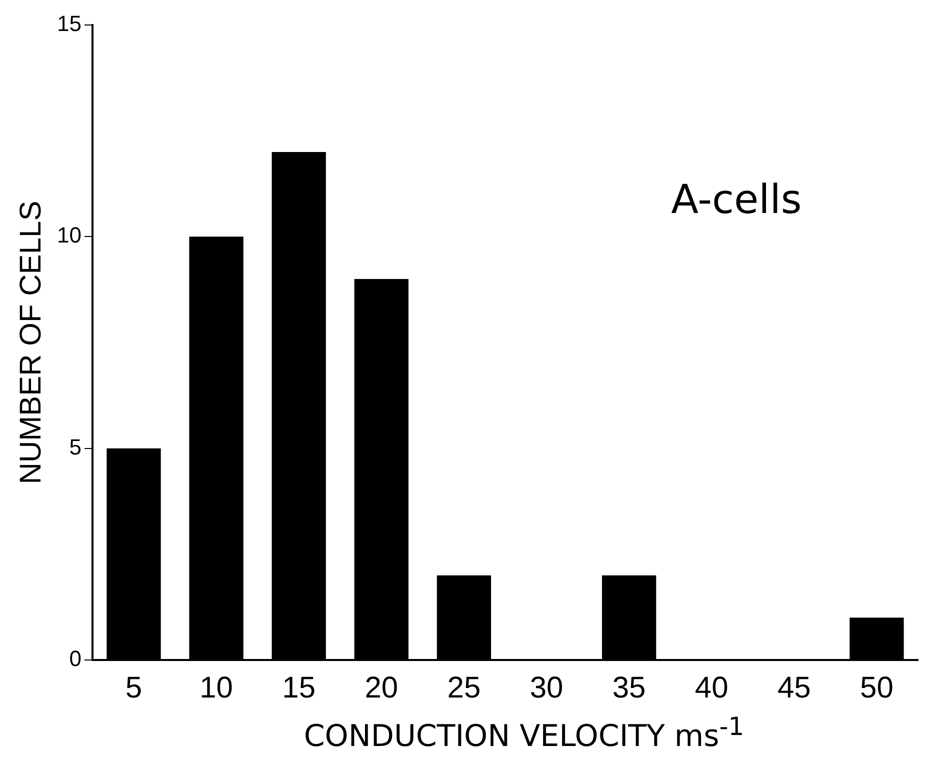 The image size is (938, 766). What do you see at coordinates (69, 235) in the screenshot?
I see `y-tick-label: 10` at bounding box center [69, 235].